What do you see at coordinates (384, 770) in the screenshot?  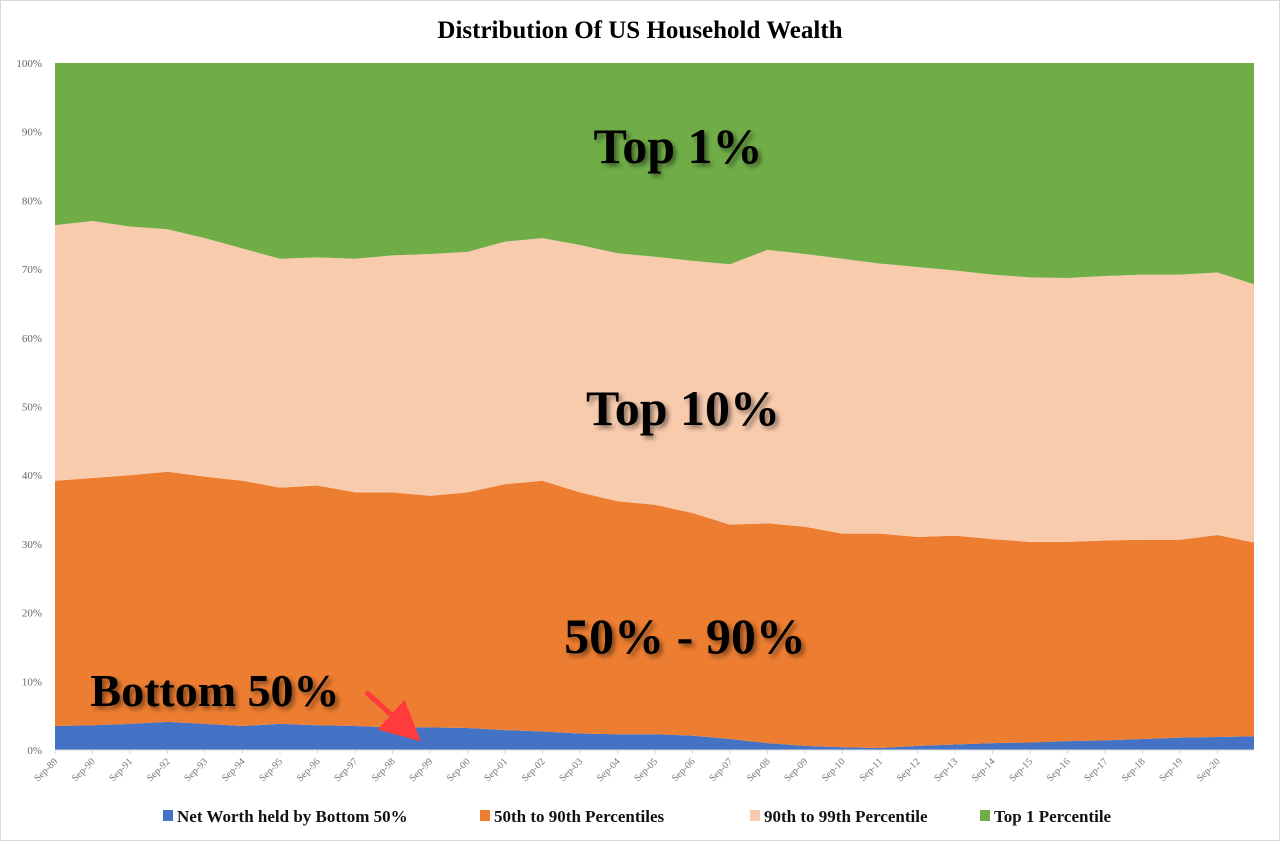 I see `x-tick-label: Sep-98` at bounding box center [384, 770].